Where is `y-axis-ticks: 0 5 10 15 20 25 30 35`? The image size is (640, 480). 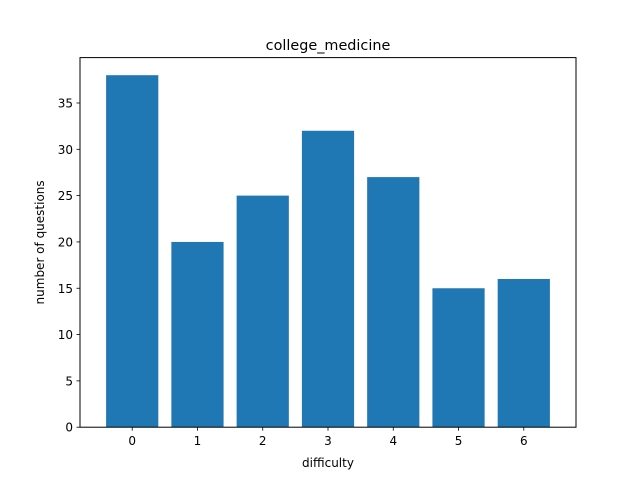
y-axis-ticks: 0 5 10 15 20 25 30 35 is located at coordinates (69, 265).